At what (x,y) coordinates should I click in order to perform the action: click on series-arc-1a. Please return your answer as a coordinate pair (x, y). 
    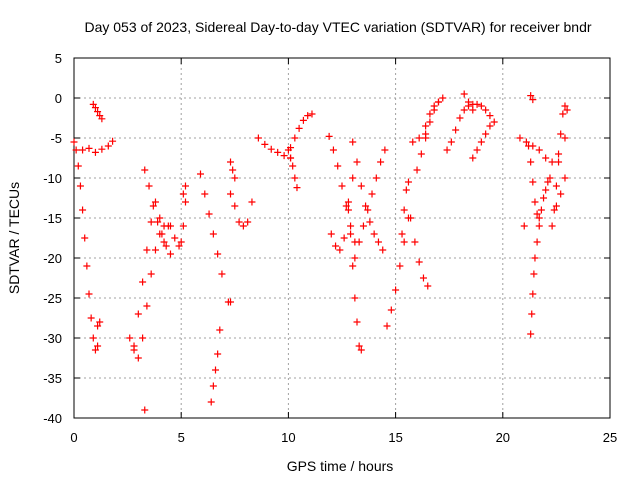
    Looking at the image, I should click on (86, 246).